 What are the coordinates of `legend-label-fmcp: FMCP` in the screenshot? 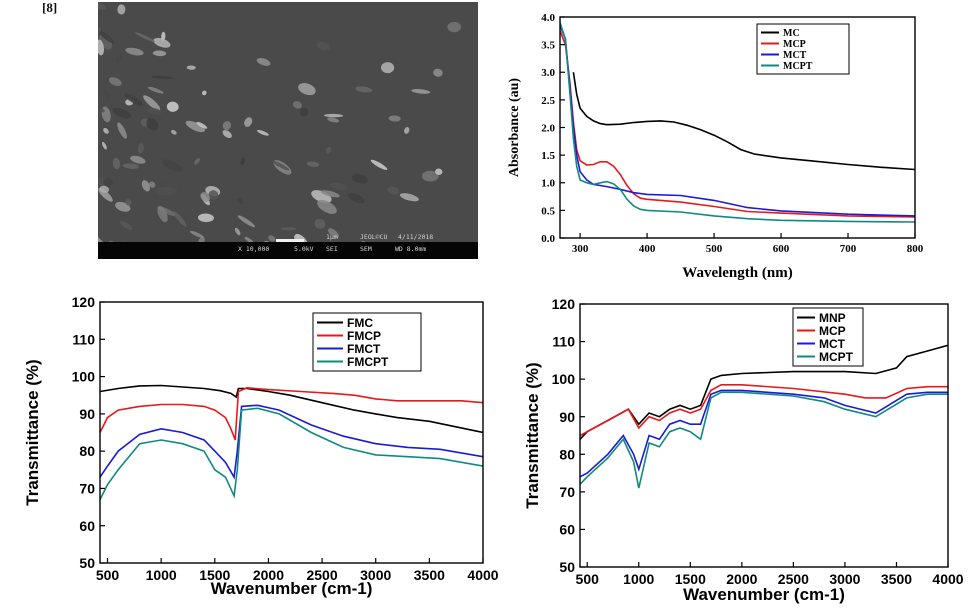 It's located at (364, 336).